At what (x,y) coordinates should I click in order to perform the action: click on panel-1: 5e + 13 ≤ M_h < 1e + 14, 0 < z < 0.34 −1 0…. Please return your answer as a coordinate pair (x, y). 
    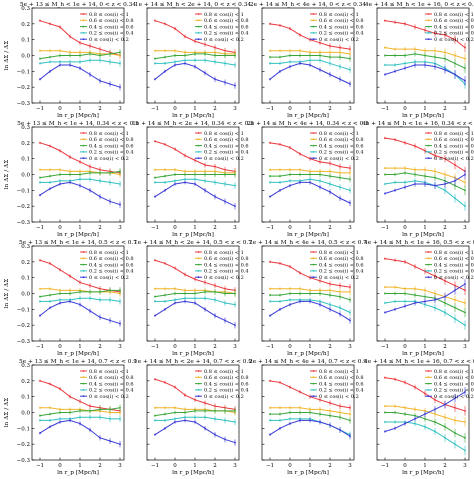
    Looking at the image, I should click on (70, 60).